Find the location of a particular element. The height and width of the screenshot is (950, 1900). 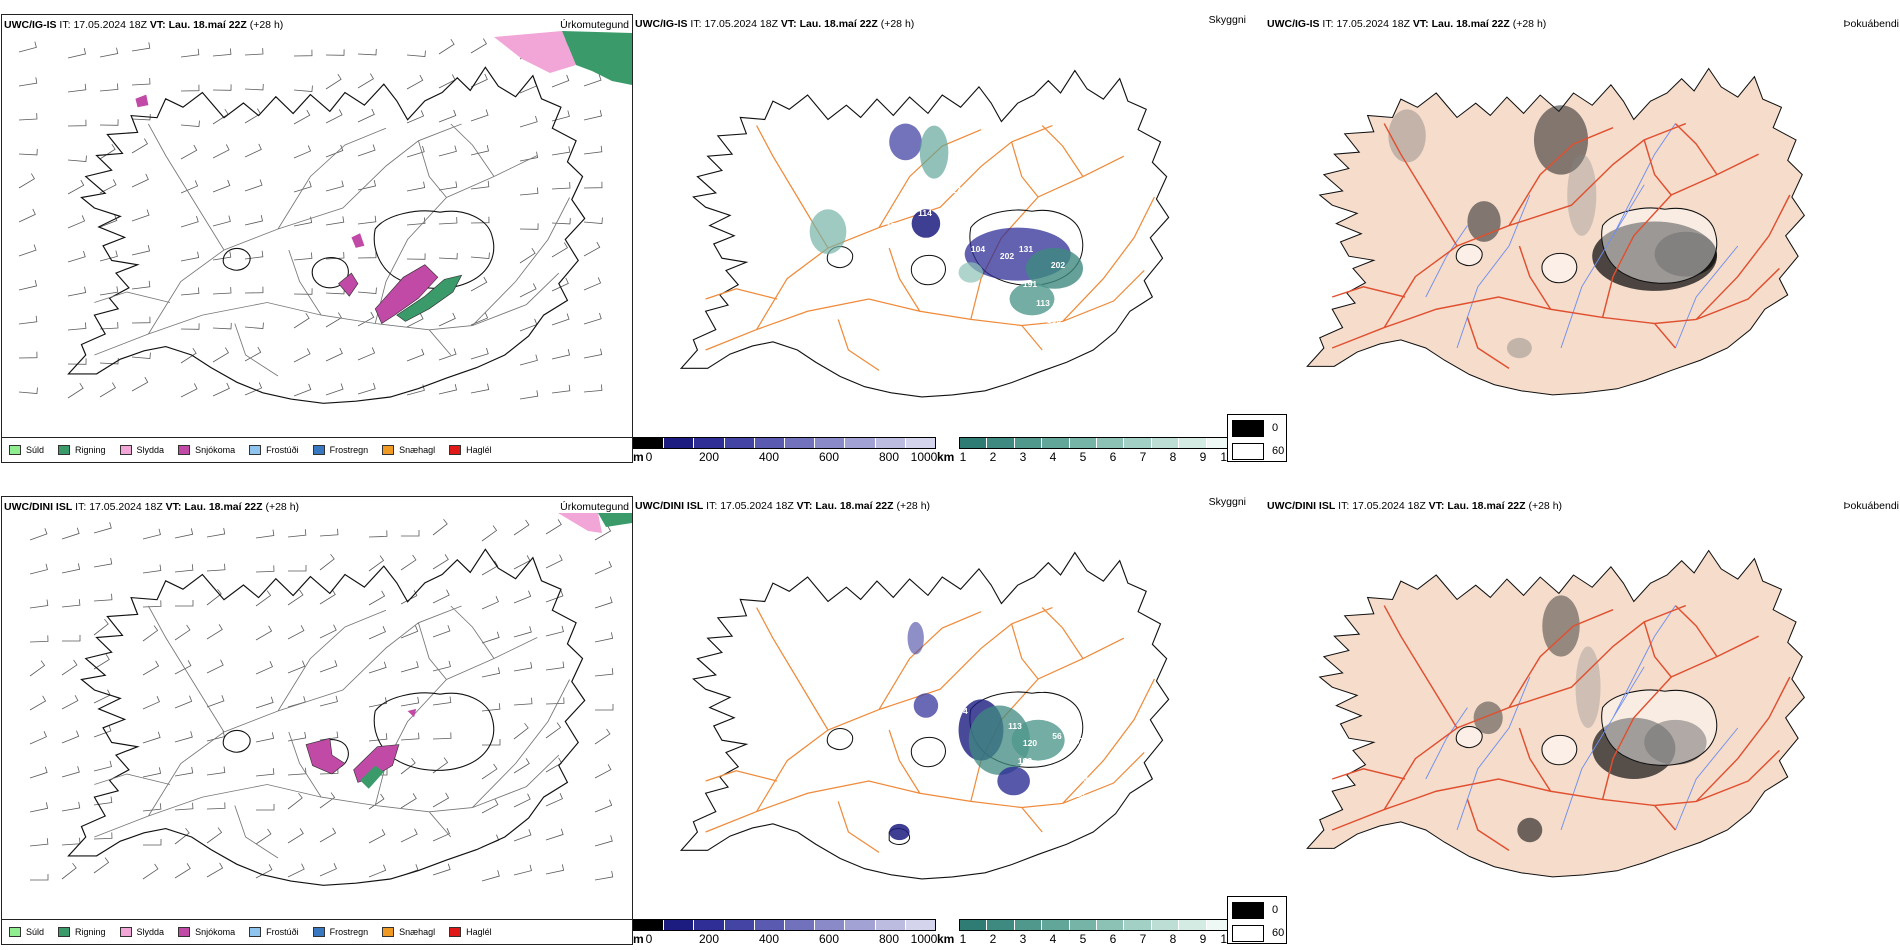

precip-type-title: Úrkomutegund is located at coordinates (594, 25).